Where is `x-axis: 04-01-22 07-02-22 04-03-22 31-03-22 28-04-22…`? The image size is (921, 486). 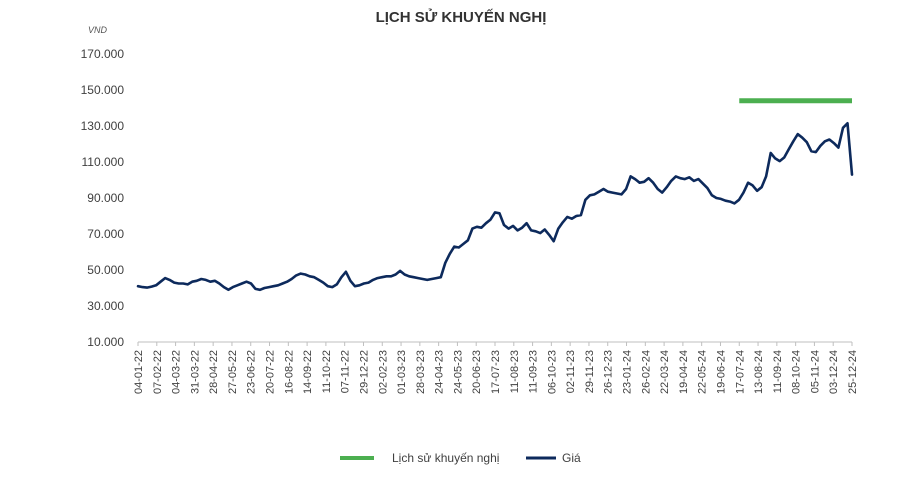
x-axis: 04-01-22 07-02-22 04-03-22 31-03-22 28-04-22… is located at coordinates (496, 367).